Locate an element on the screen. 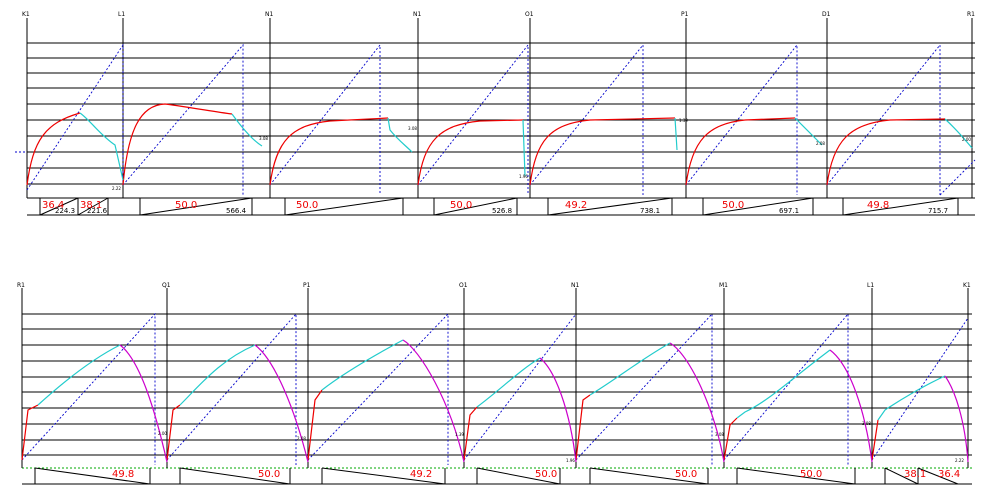  segment-time: 566.4 is located at coordinates (236, 211).